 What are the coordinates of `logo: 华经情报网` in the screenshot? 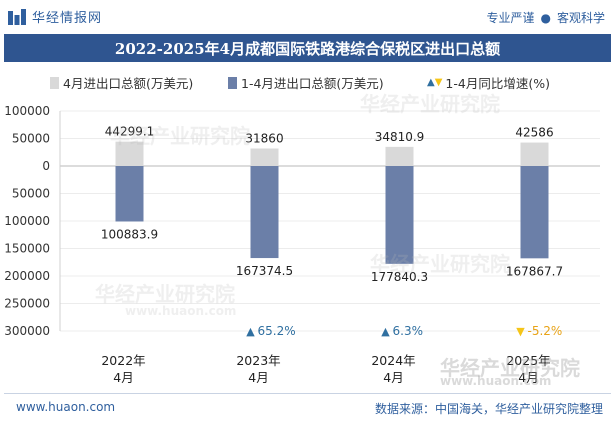 It's located at (55, 16).